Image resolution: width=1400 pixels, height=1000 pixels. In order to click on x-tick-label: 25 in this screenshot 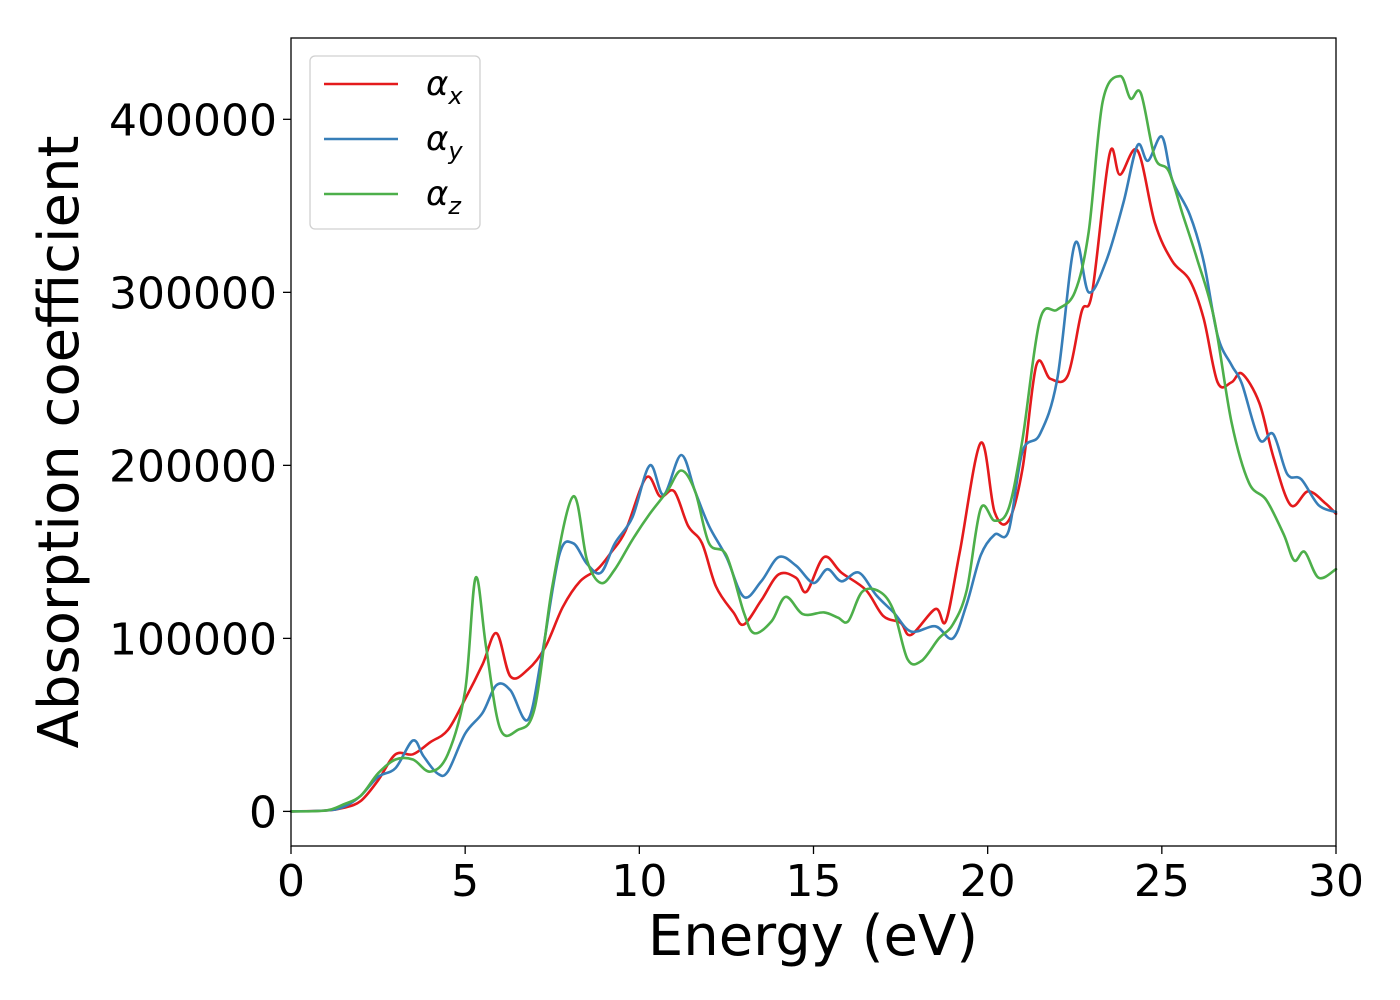, I will do `click(1162, 881)`.